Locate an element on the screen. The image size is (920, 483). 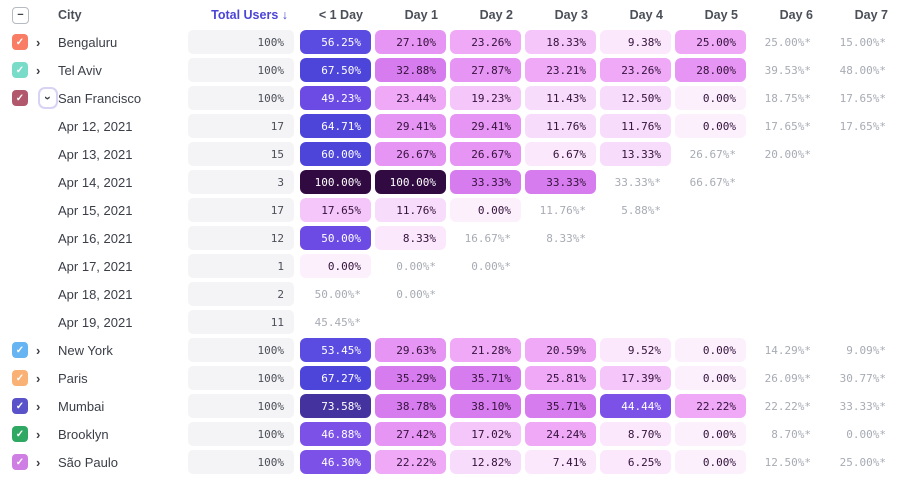
retention-cell: 38.10% is located at coordinates (485, 406).